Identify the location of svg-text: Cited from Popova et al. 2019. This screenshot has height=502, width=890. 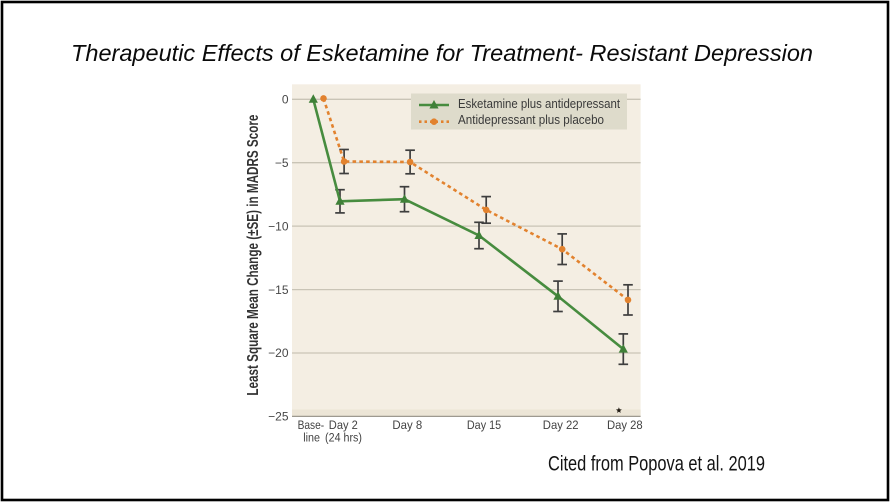
(656, 464).